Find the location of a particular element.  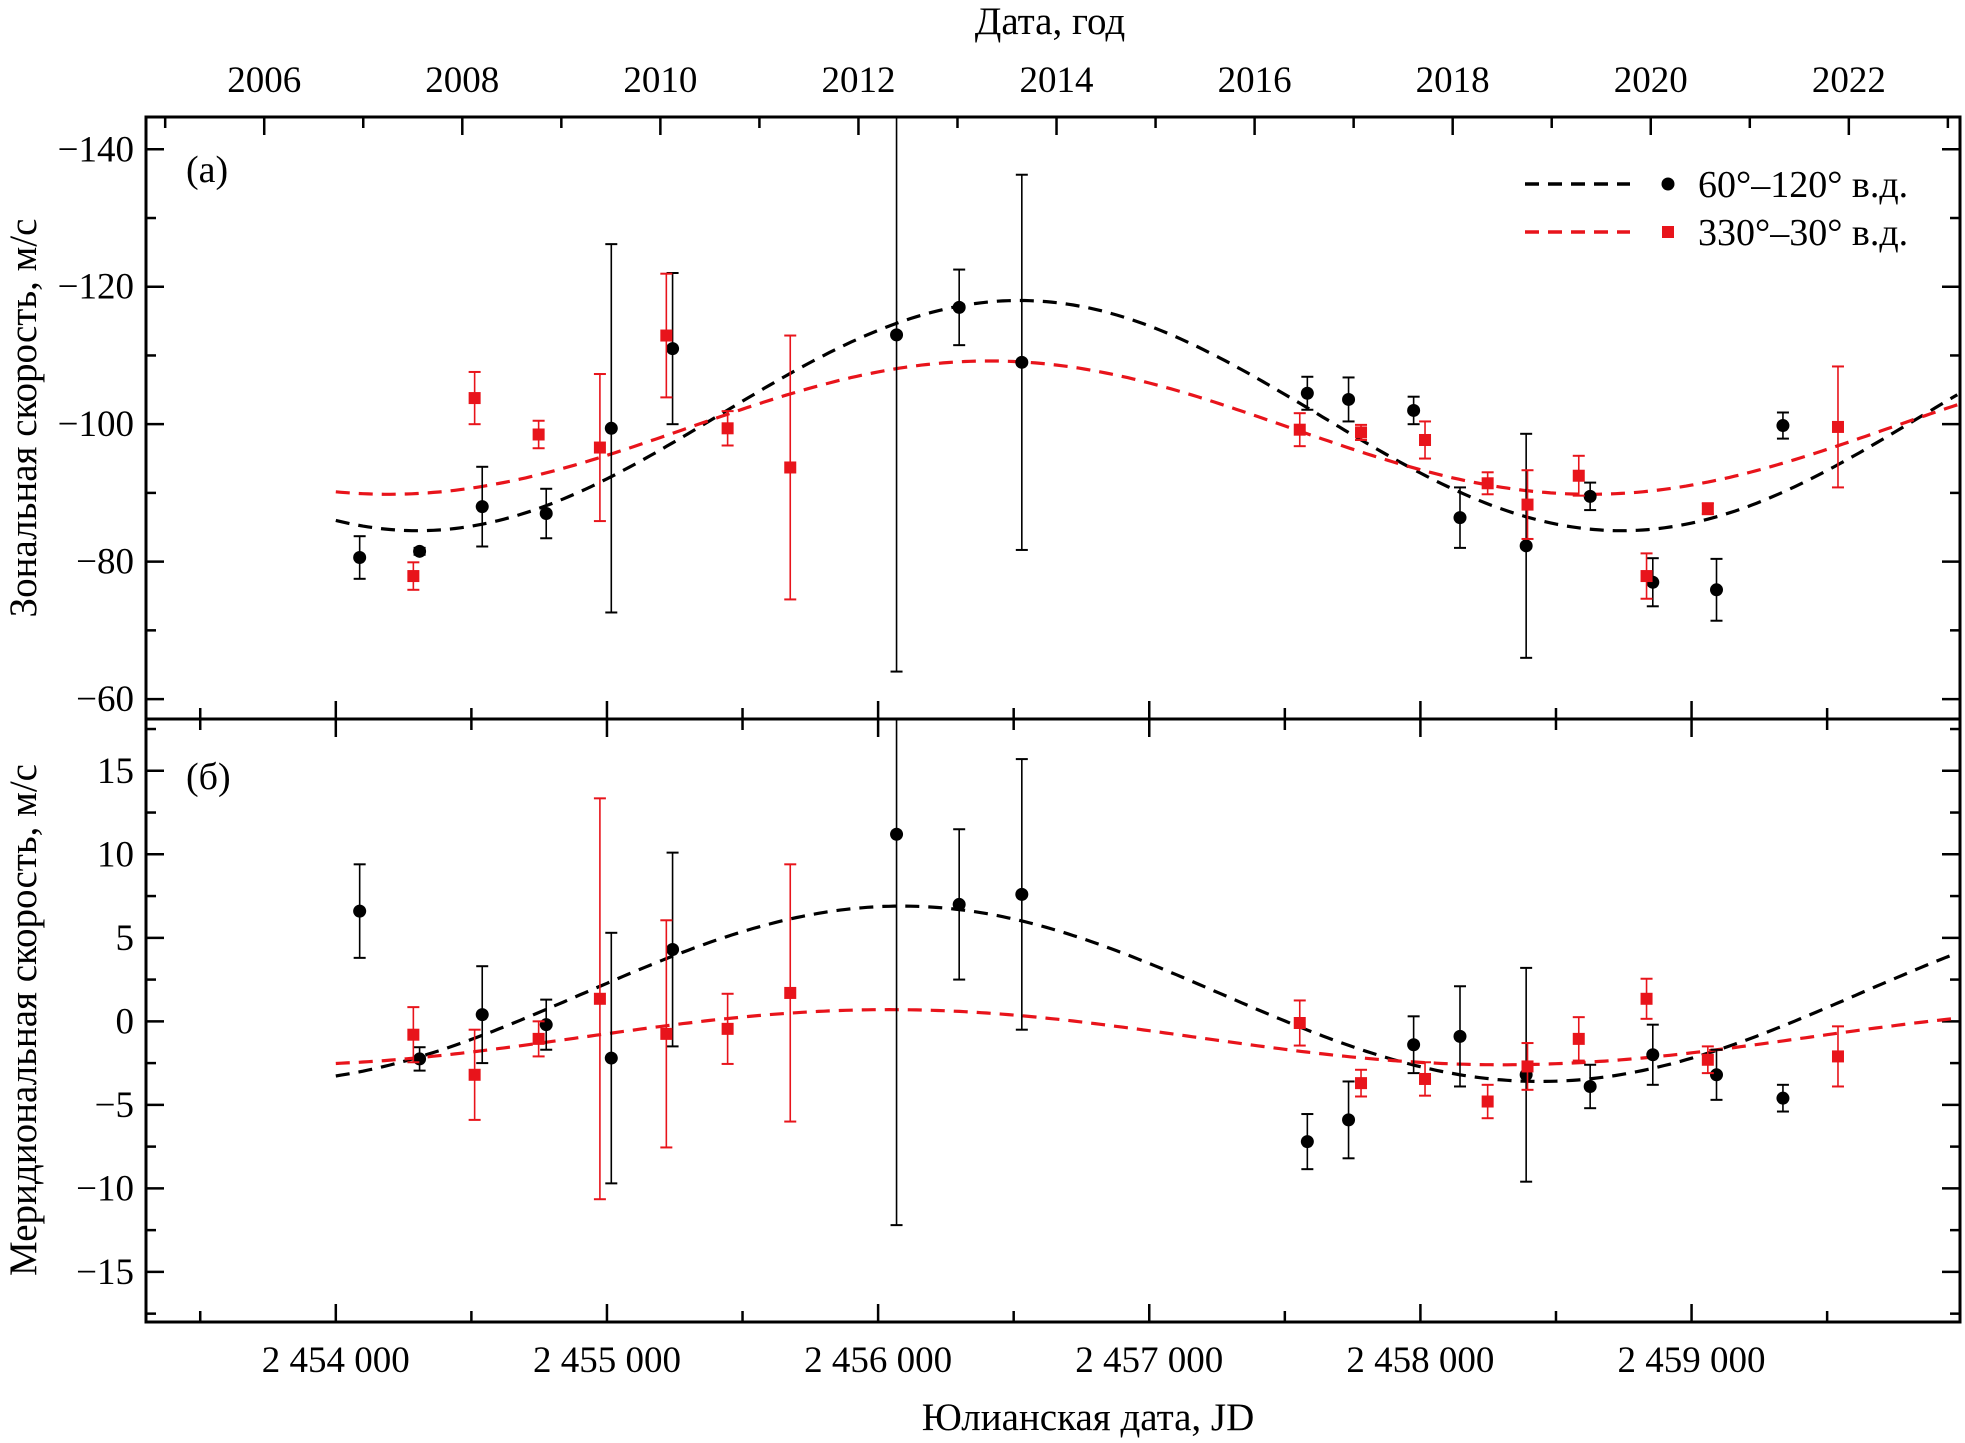

x-tick-label: 2 456 000 is located at coordinates (878, 1360).